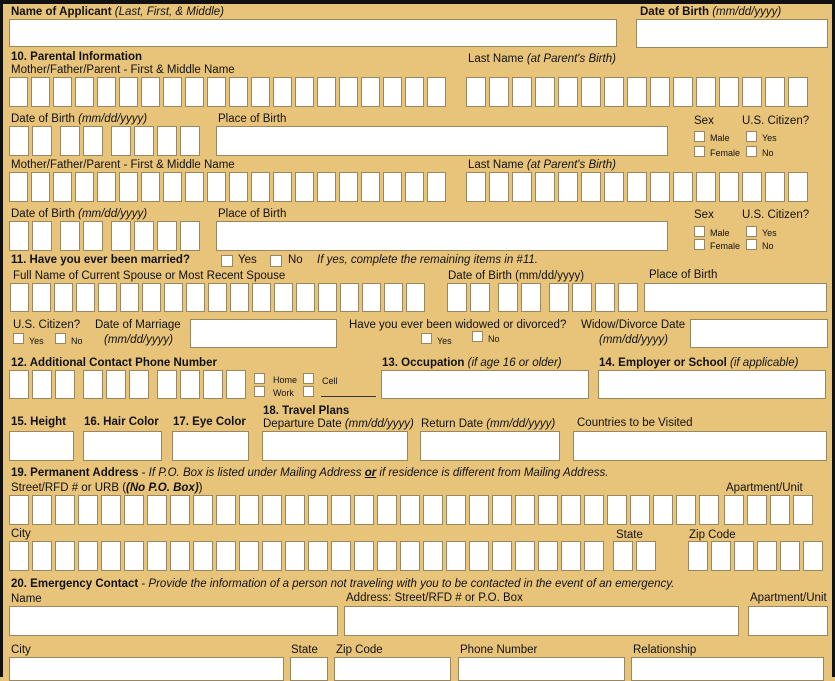  What do you see at coordinates (542, 165) in the screenshot?
I see `parent2-lastname-label: Last Name (at Parent's Birth)` at bounding box center [542, 165].